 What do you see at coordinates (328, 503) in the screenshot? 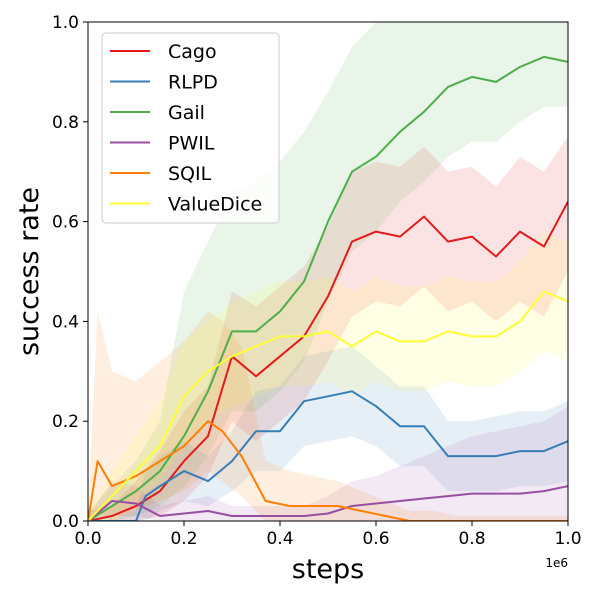
I see `series-line-pwil` at bounding box center [328, 503].